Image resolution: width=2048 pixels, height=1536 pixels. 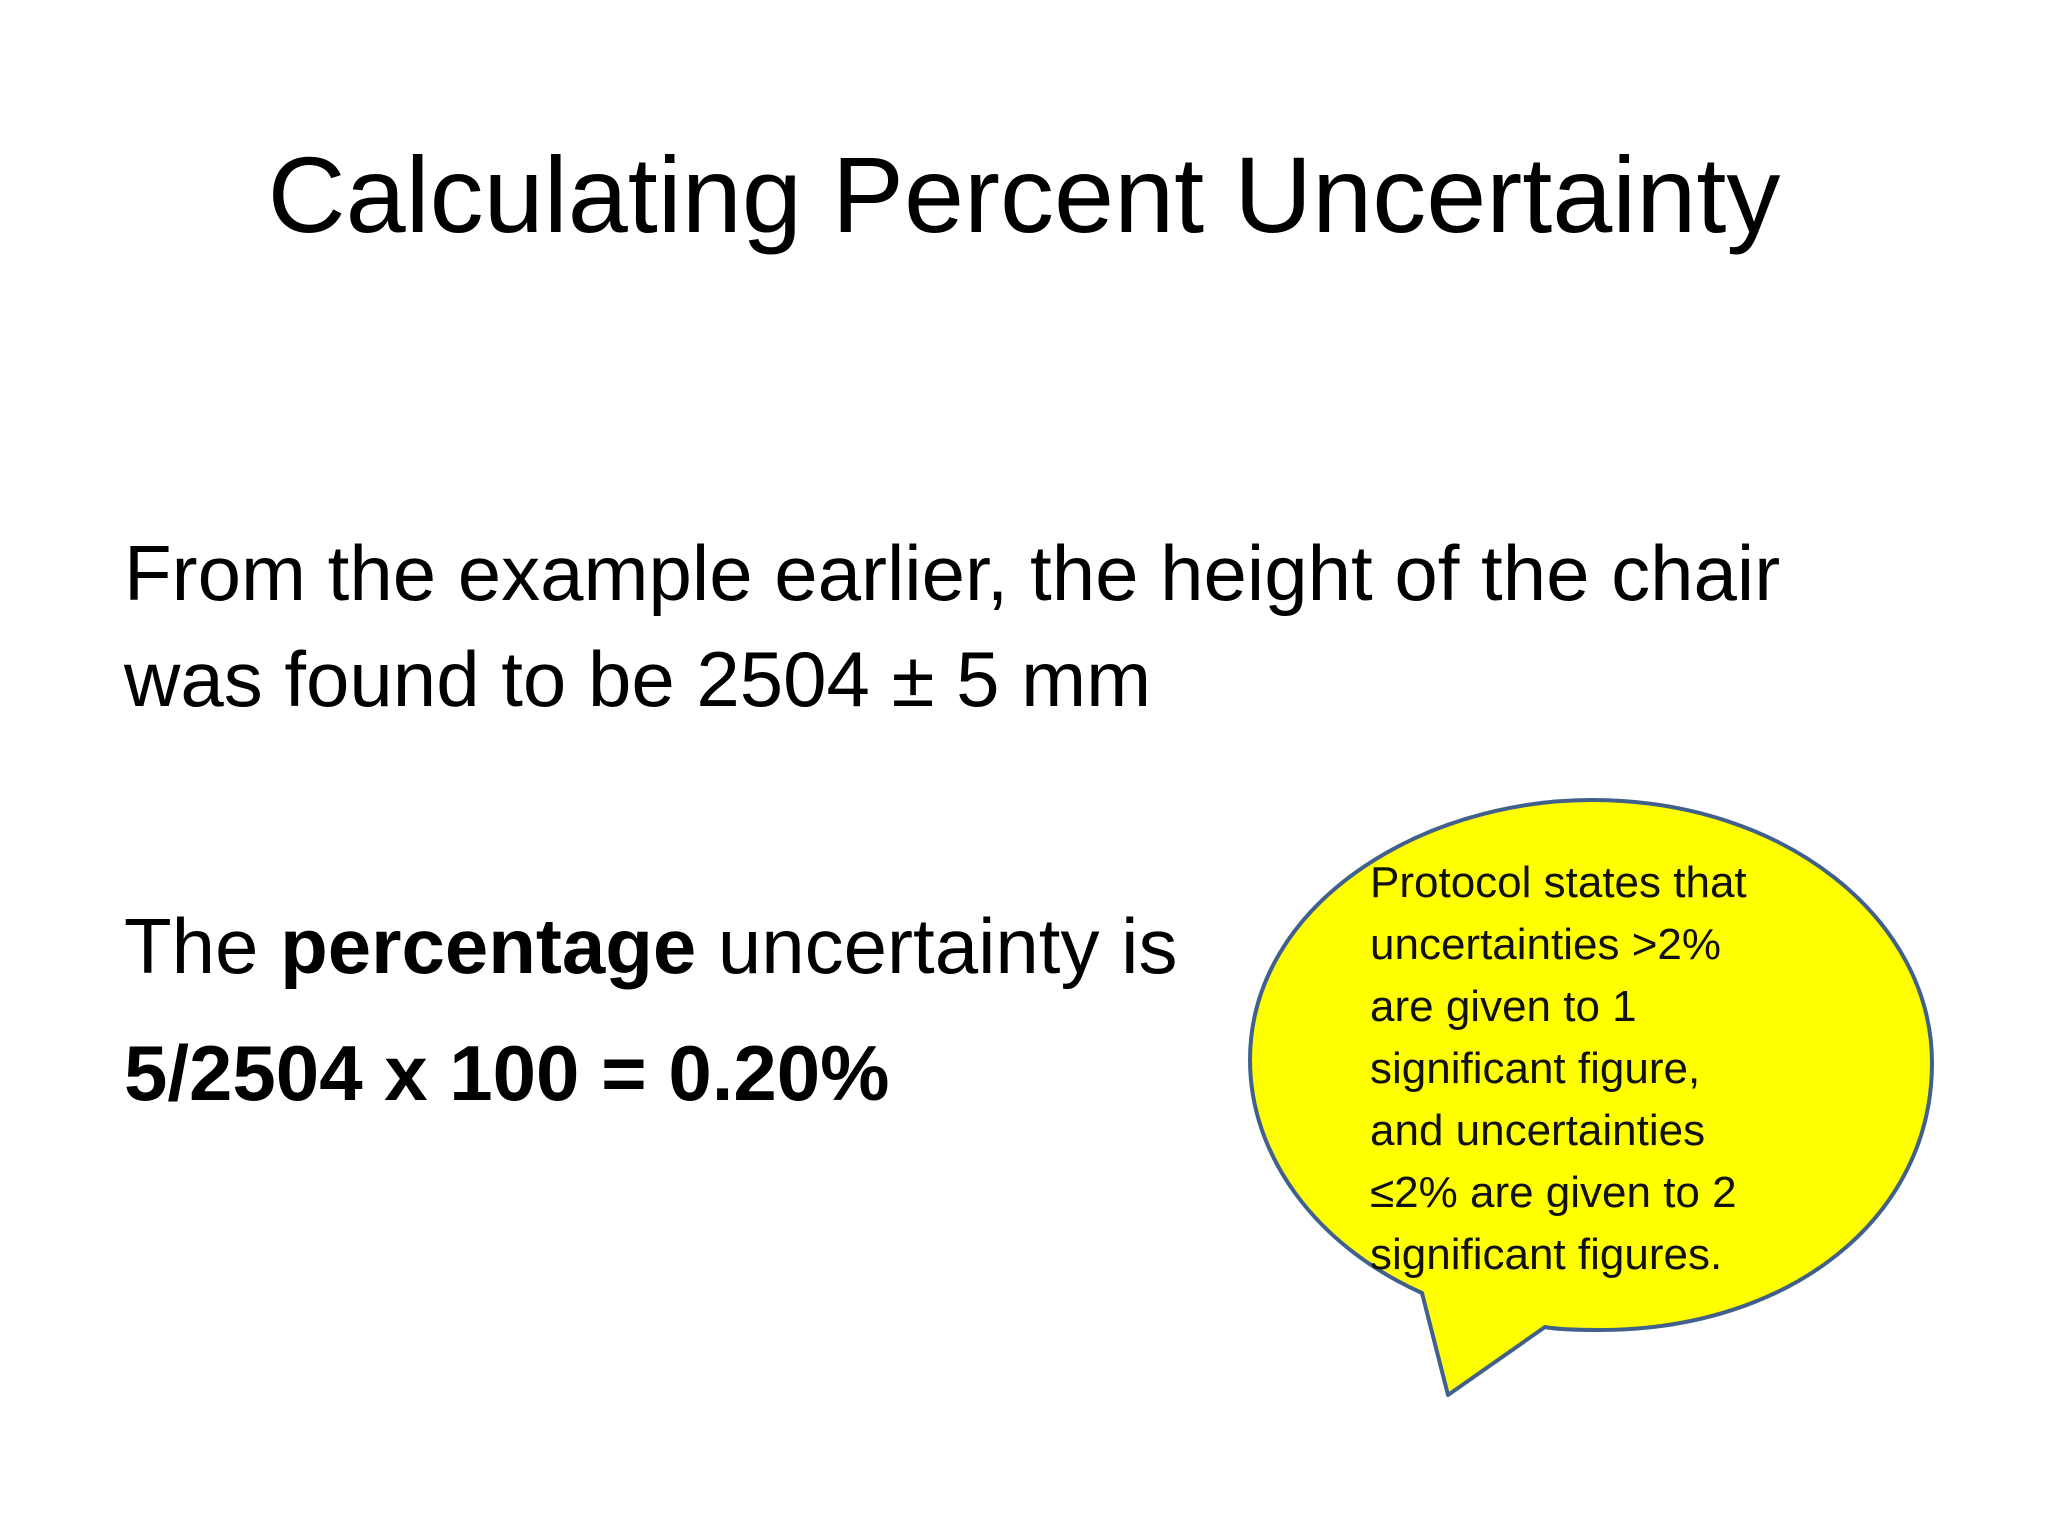 What do you see at coordinates (1558, 882) in the screenshot?
I see `callout-line: Protocol states that` at bounding box center [1558, 882].